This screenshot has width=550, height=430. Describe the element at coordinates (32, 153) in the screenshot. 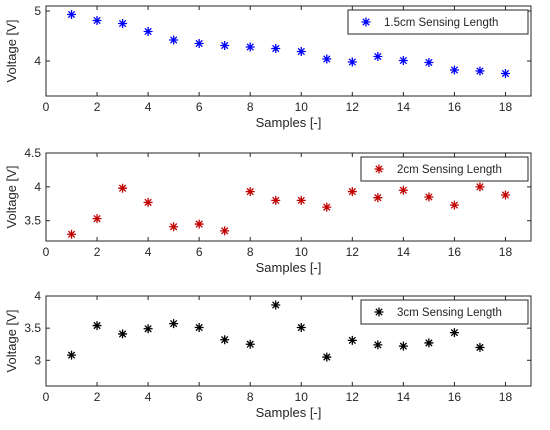

I see `y-tick-label: 4.5` at that location.